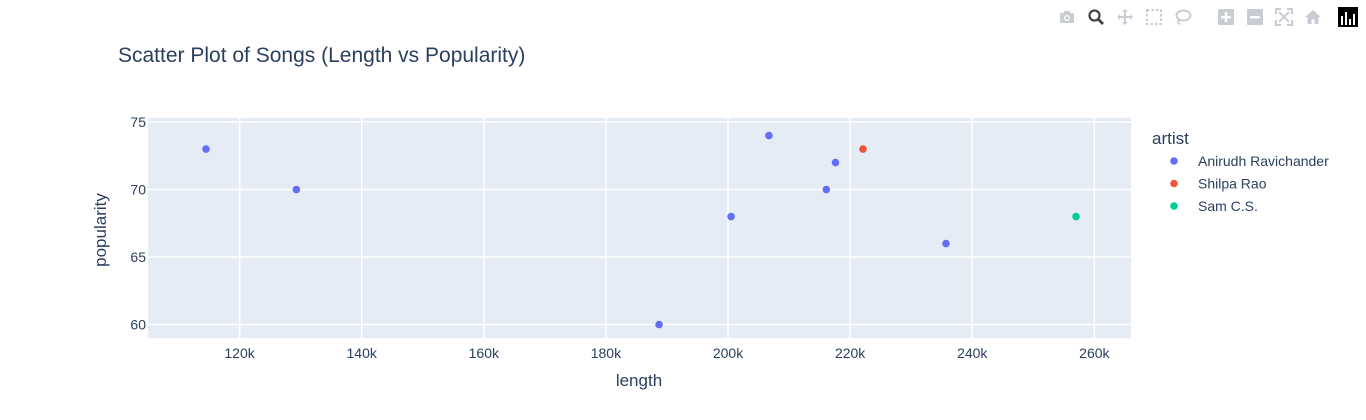  What do you see at coordinates (100, 230) in the screenshot?
I see `y-axis-label: popularity` at bounding box center [100, 230].